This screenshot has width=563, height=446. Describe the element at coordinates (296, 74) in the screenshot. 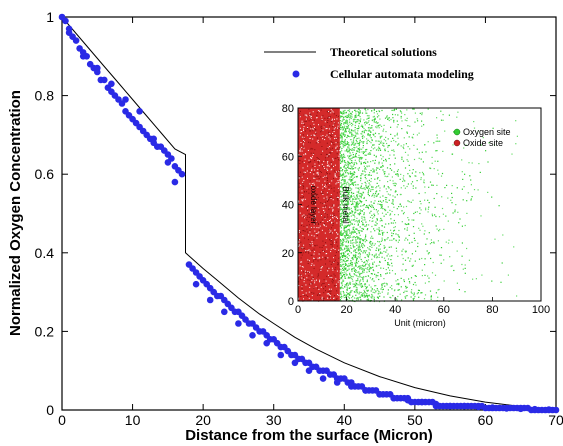

I see `legend-dot-swatch` at that location.